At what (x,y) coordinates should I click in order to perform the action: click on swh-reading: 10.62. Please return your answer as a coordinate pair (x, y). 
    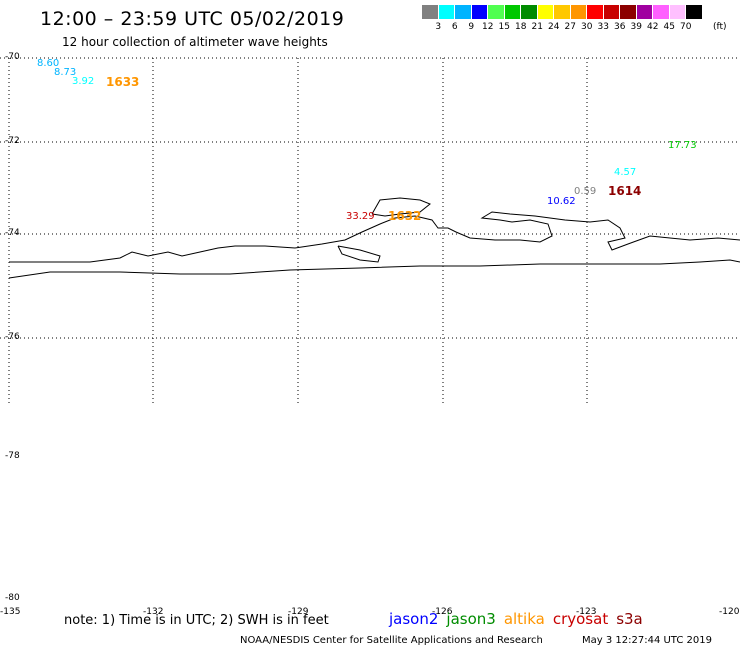
    Looking at the image, I should click on (561, 201).